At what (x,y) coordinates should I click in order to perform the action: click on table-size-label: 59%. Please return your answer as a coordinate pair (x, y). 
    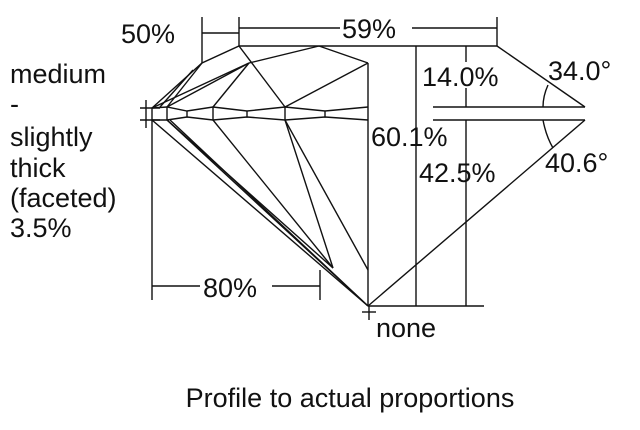
    Looking at the image, I should click on (369, 29).